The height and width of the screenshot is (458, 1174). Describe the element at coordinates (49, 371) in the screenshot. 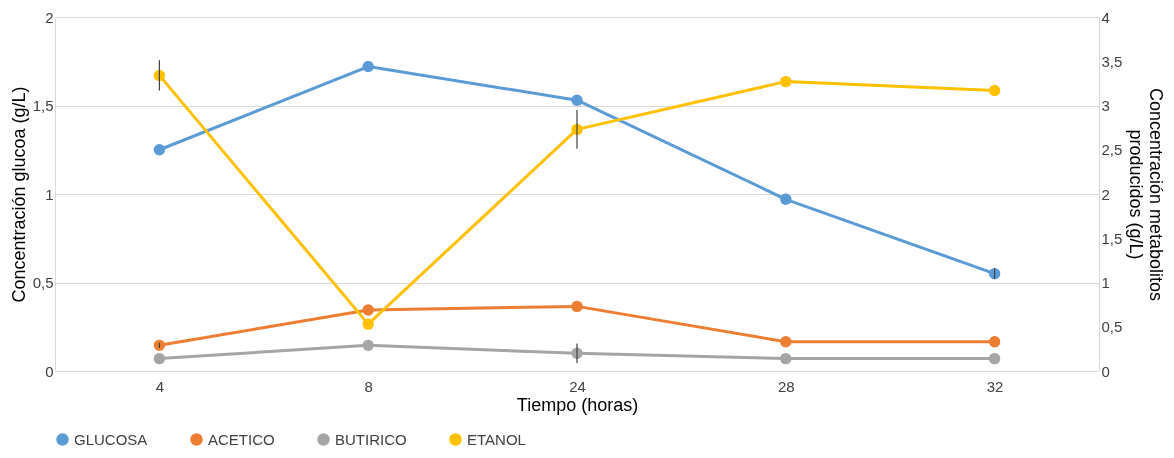

I see `y-tick-label: 0` at that location.